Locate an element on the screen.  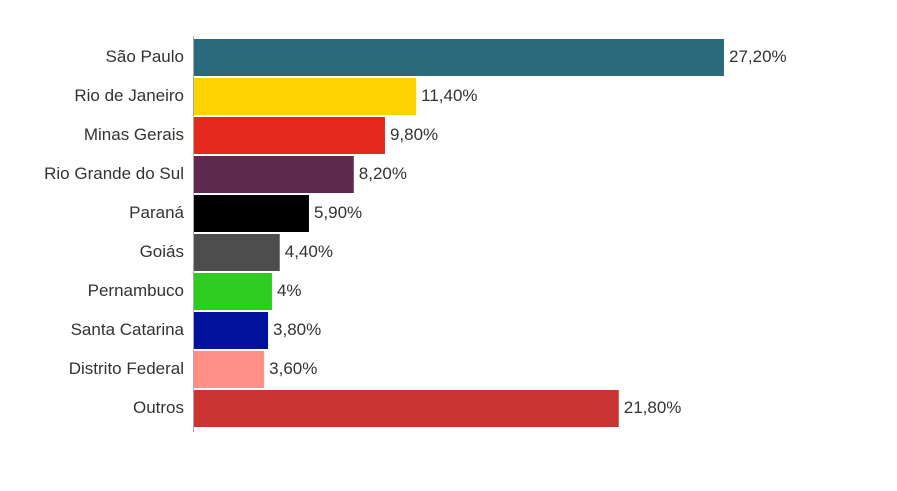
category-label: Pernambuco is located at coordinates (136, 290).